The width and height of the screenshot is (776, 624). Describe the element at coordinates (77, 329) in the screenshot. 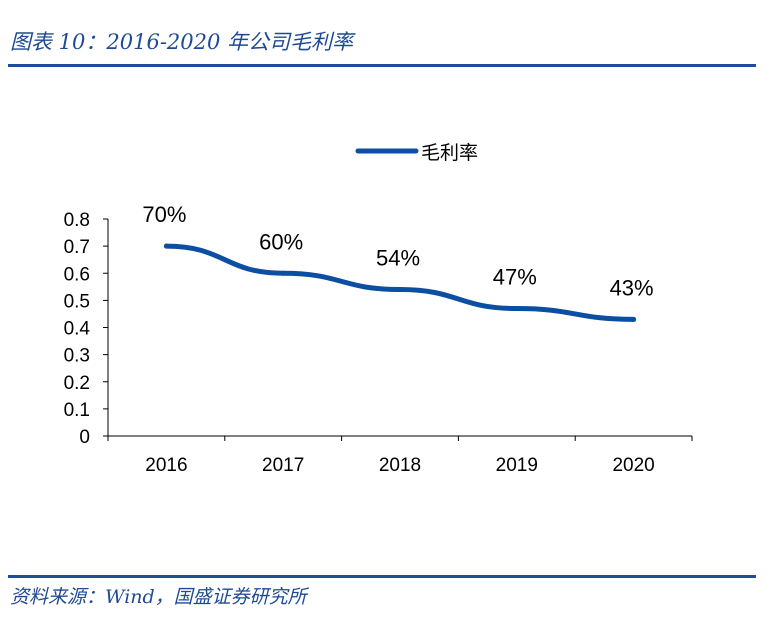

I see `y-tick-label: 0.4` at that location.